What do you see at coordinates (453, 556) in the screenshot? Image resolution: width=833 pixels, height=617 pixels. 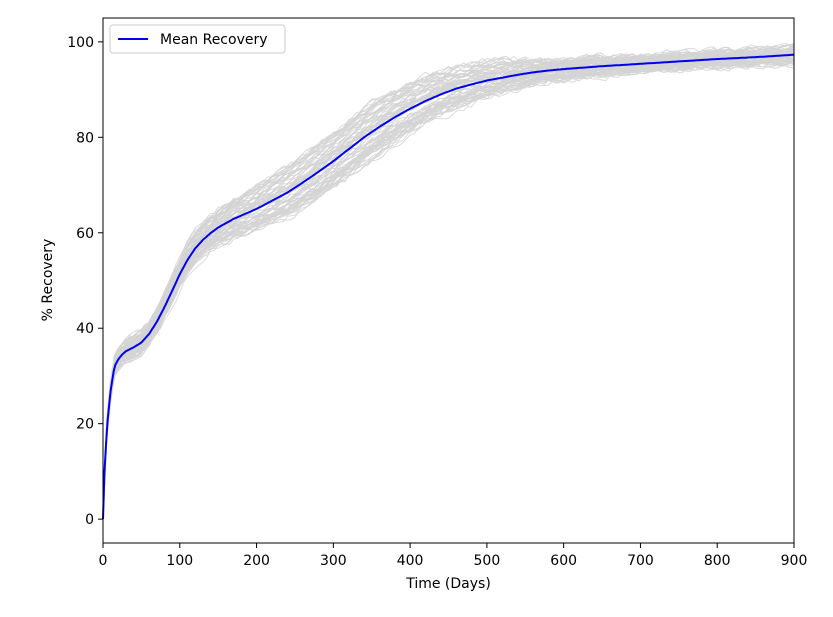 I see `x-axis-ticks: 0 100 200 300 400 500 600 700 800 900` at bounding box center [453, 556].